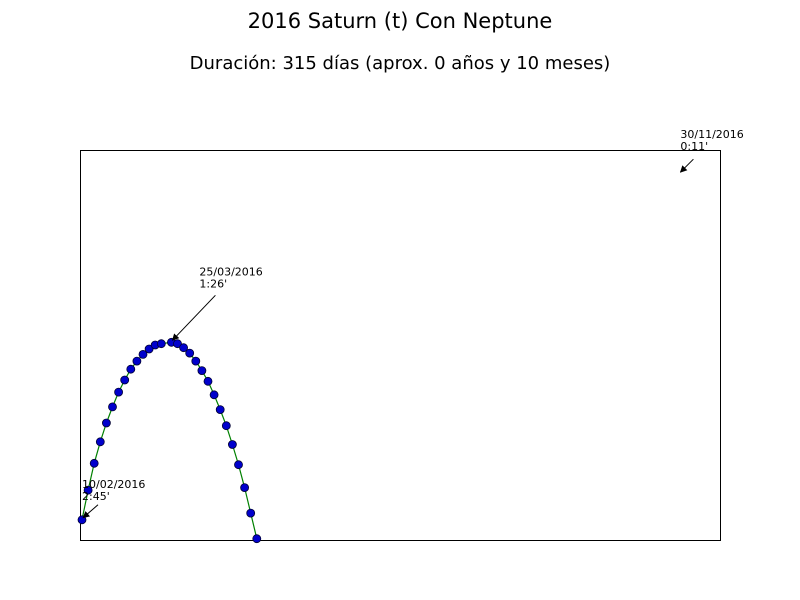 The height and width of the screenshot is (600, 800). Describe the element at coordinates (711, 134) in the screenshot. I see `annotation-date: 30/11/2016` at that location.